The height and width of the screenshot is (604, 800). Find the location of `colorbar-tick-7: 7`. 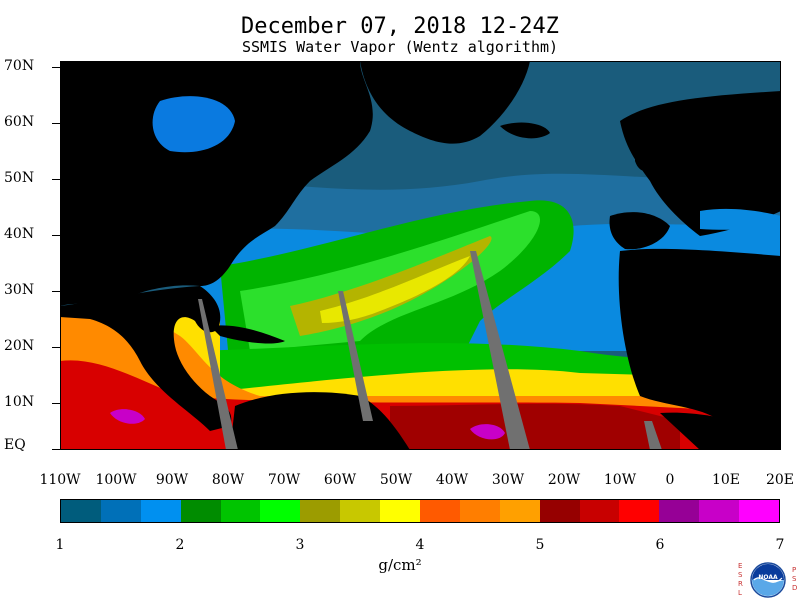

colorbar-tick-7: 7 is located at coordinates (780, 545).